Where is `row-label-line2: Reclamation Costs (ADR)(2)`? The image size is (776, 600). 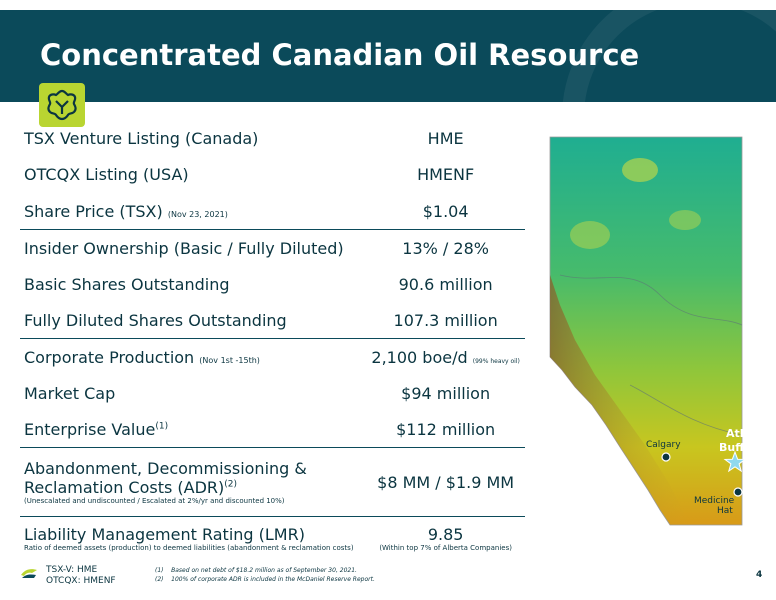
row-label-line2: Reclamation Costs (ADR)(2) is located at coordinates (131, 487).